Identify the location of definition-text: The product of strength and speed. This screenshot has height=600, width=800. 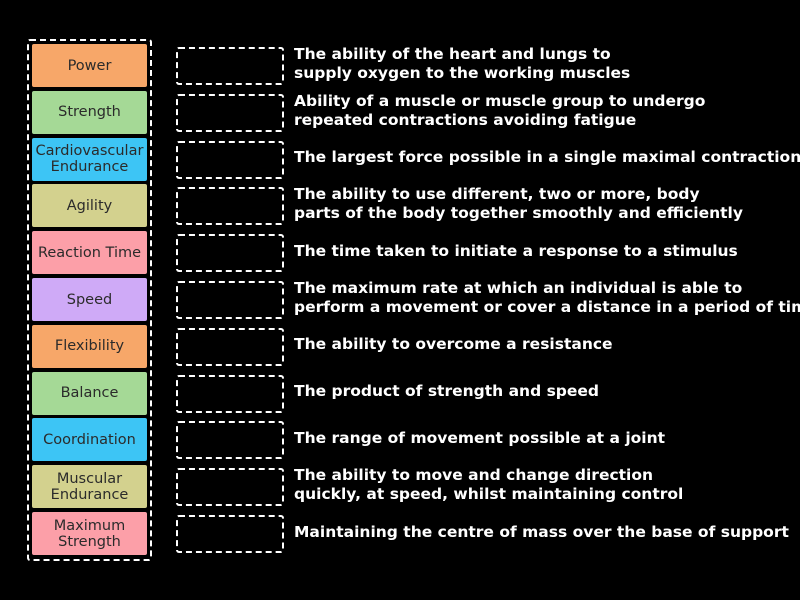
(544, 391).